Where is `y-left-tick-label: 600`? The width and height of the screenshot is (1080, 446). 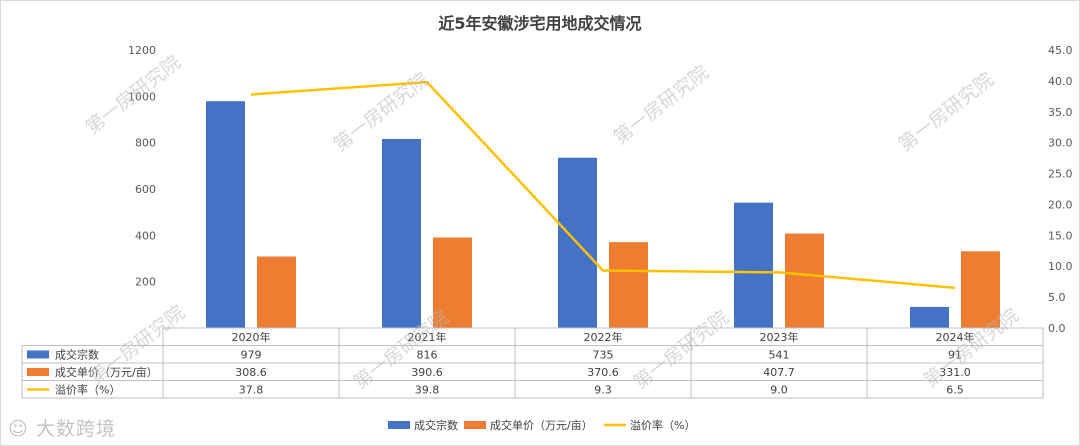 y-left-tick-label: 600 is located at coordinates (145, 189).